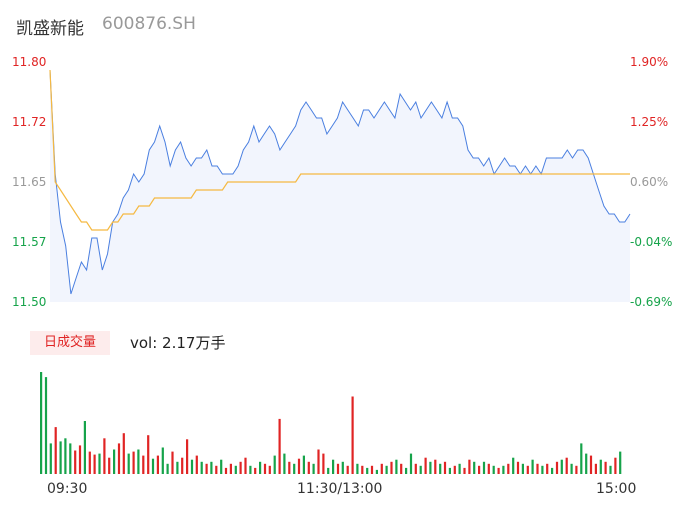 The height and width of the screenshot is (524, 686). What do you see at coordinates (29, 182) in the screenshot?
I see `y-tick-left: 11.65` at bounding box center [29, 182].